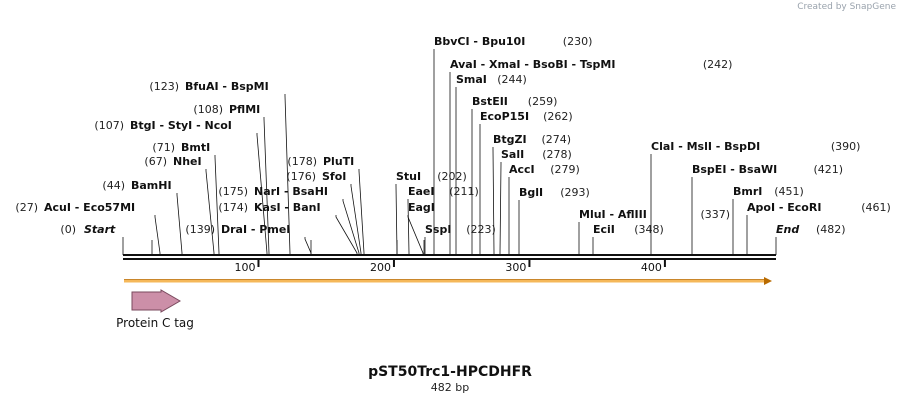 This screenshot has height=404, width=900. Describe the element at coordinates (491, 79) in the screenshot. I see `site-label: SmaI (244)` at that location.